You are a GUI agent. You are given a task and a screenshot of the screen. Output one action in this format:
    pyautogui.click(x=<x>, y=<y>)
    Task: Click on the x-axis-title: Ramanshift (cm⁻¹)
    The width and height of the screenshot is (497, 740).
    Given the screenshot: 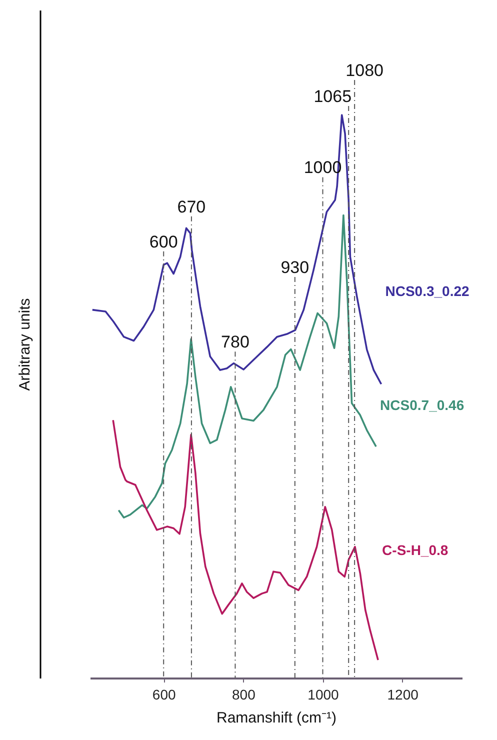 What is the action you would take?
    pyautogui.click(x=276, y=718)
    